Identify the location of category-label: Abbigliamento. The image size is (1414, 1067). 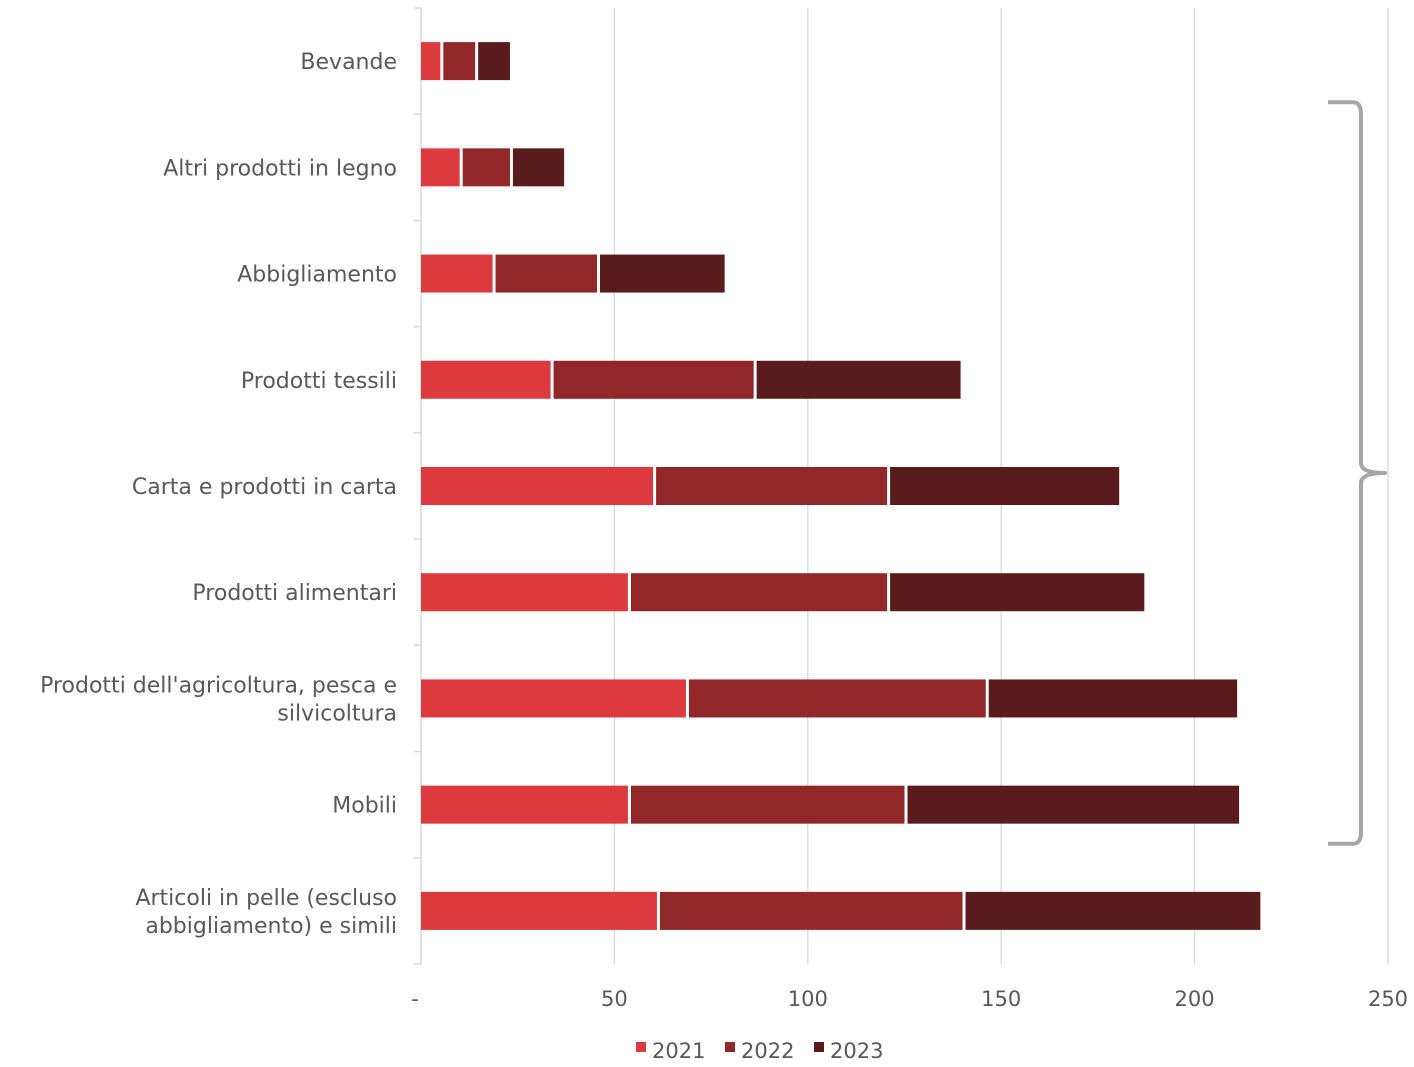
(317, 275).